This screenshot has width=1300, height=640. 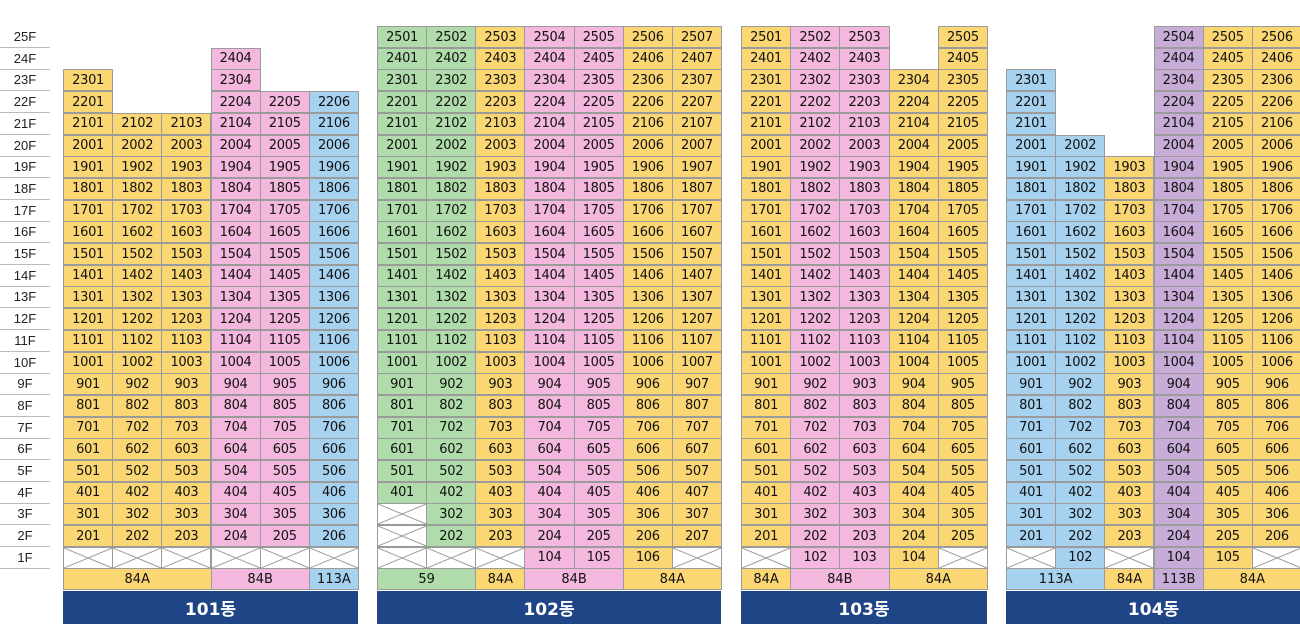 What do you see at coordinates (186, 514) in the screenshot?
I see `unit-cell: 303` at bounding box center [186, 514].